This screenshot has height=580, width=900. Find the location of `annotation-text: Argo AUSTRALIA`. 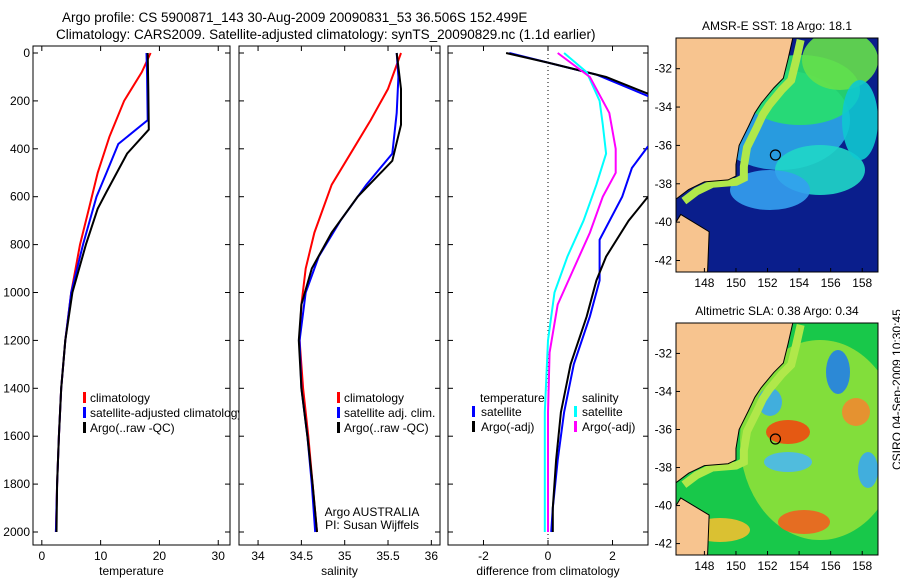

annotation-text: Argo AUSTRALIA is located at coordinates (372, 512).